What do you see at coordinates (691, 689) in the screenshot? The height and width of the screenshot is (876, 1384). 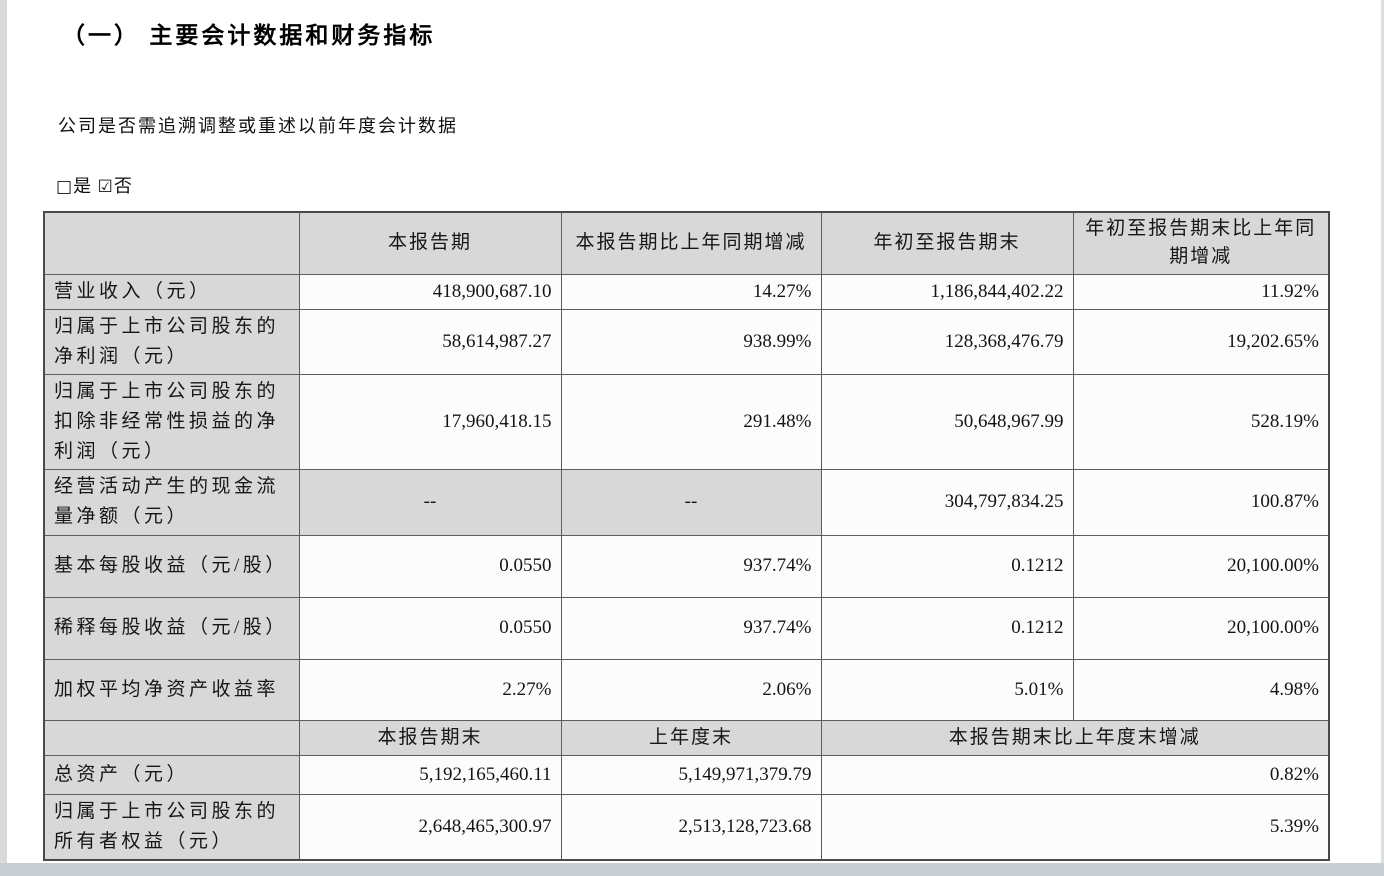 I see `value-cell: 2.06%` at bounding box center [691, 689].